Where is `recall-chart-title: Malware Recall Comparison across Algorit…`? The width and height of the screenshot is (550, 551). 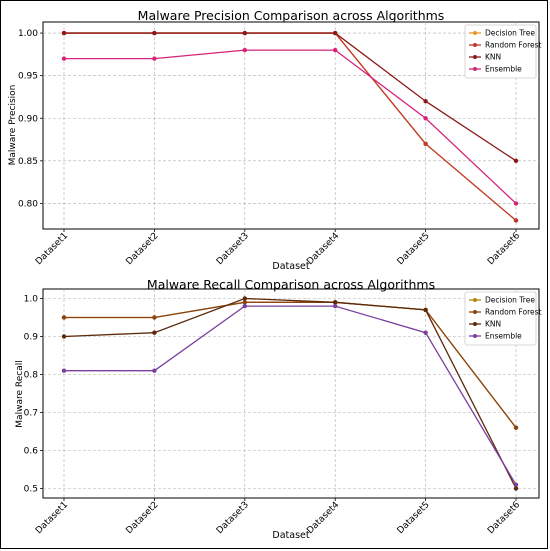 recall-chart-title: Malware Recall Comparison across Algorit… is located at coordinates (291, 284).